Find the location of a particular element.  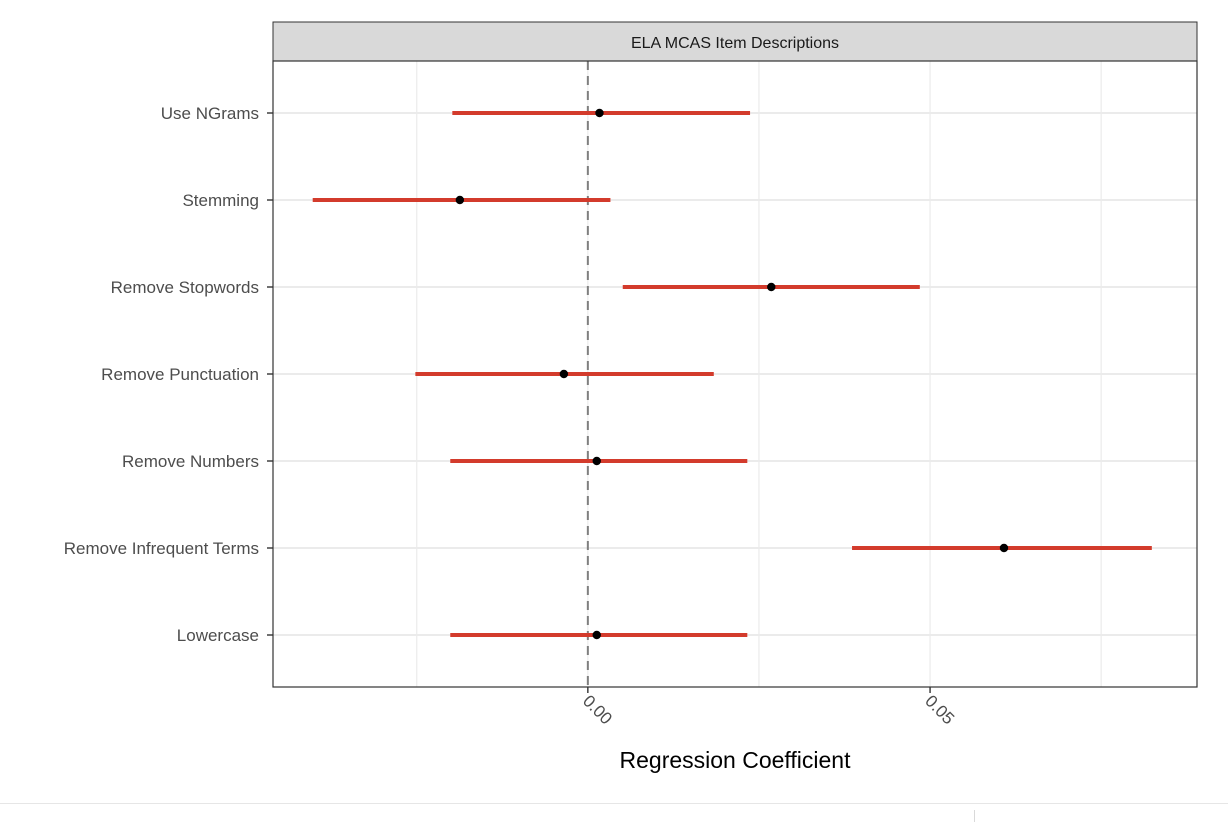

y-axis-tick-label: Remove Punctuation is located at coordinates (180, 374).